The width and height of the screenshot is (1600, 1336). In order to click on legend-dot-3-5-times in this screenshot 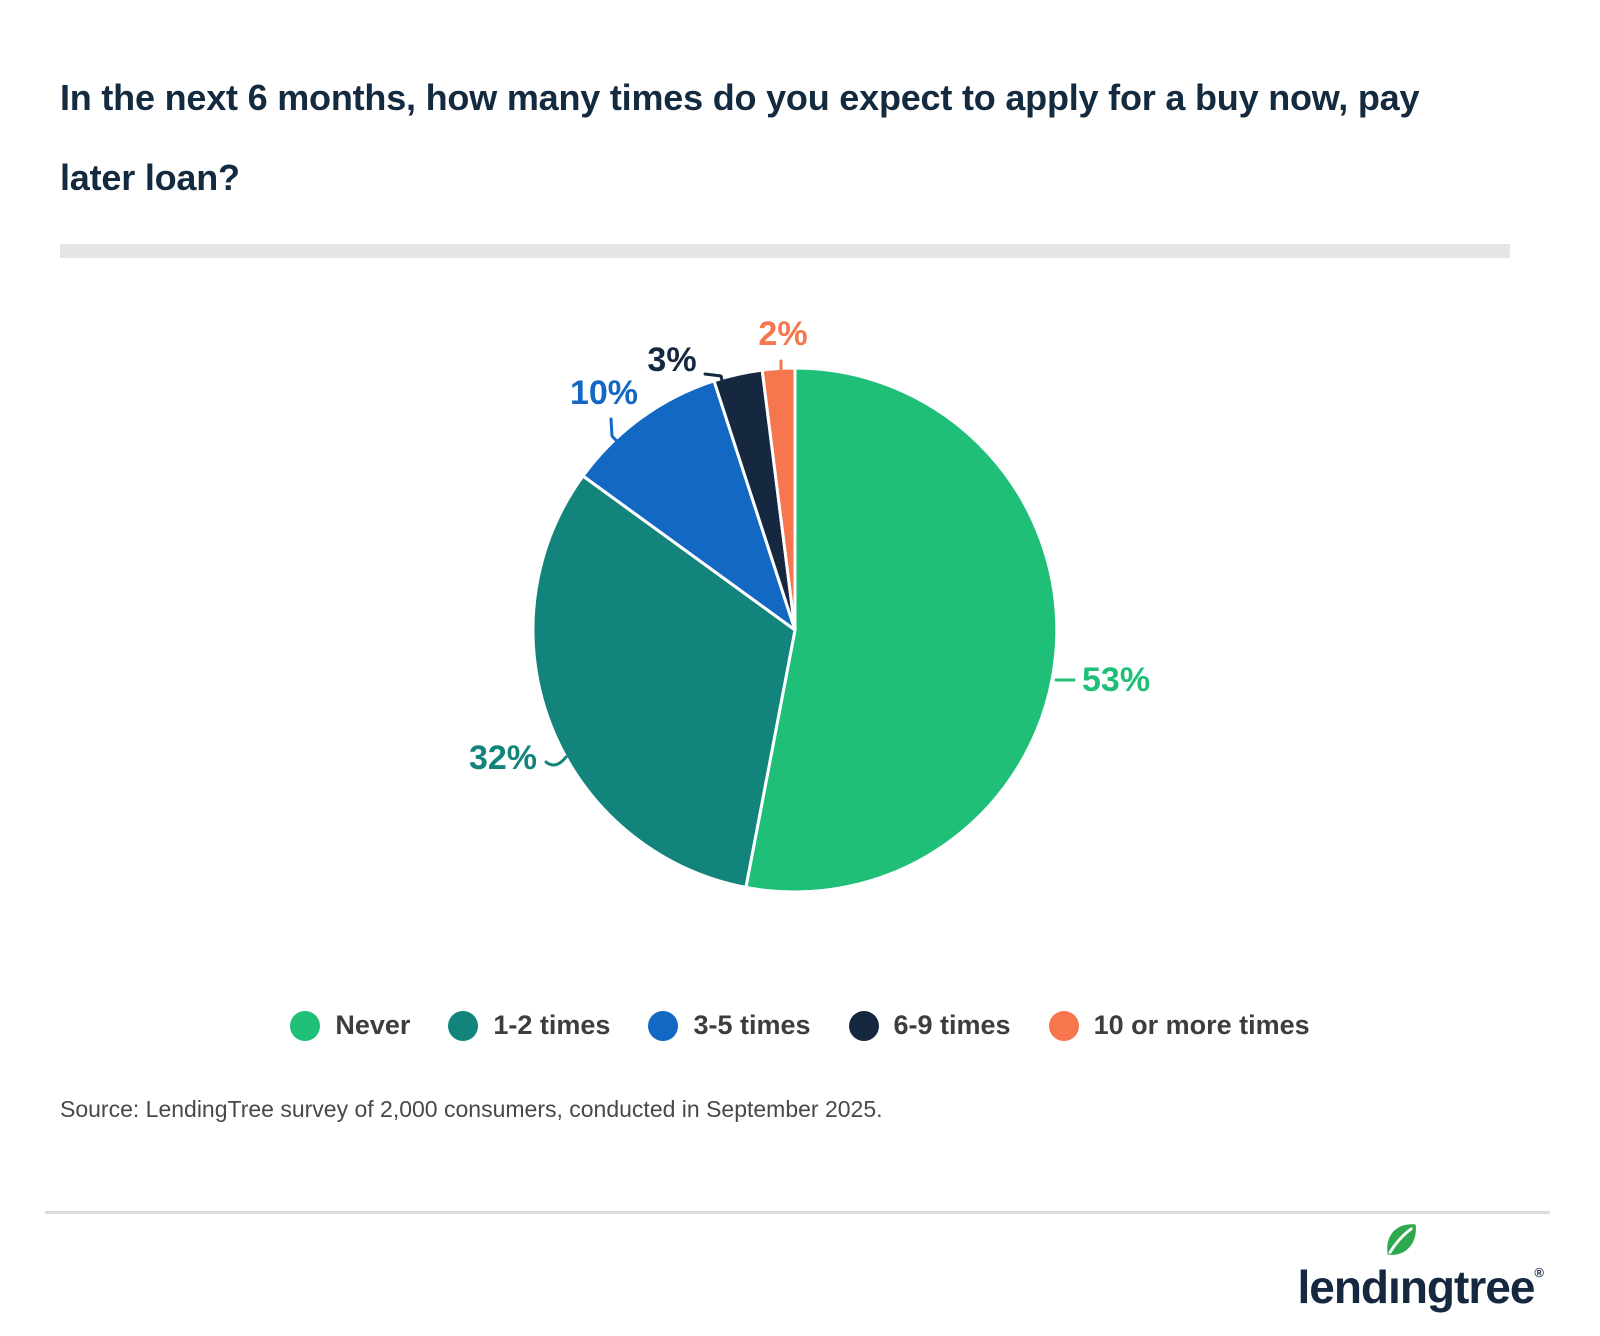, I will do `click(663, 1025)`.